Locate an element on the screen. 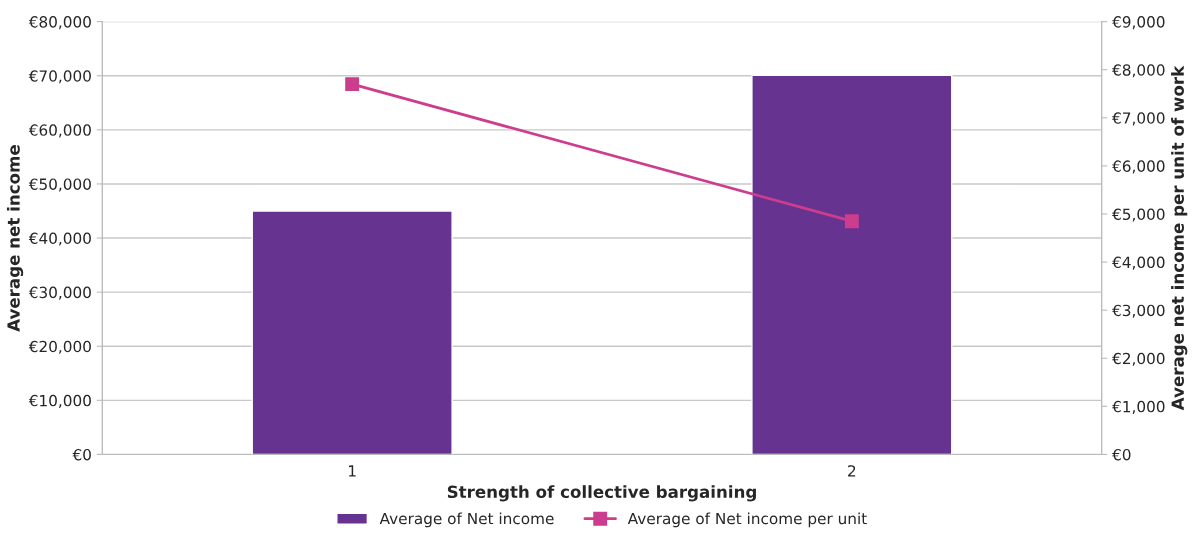 The width and height of the screenshot is (1204, 541). y2-tick-label: €9,000 is located at coordinates (1138, 23).